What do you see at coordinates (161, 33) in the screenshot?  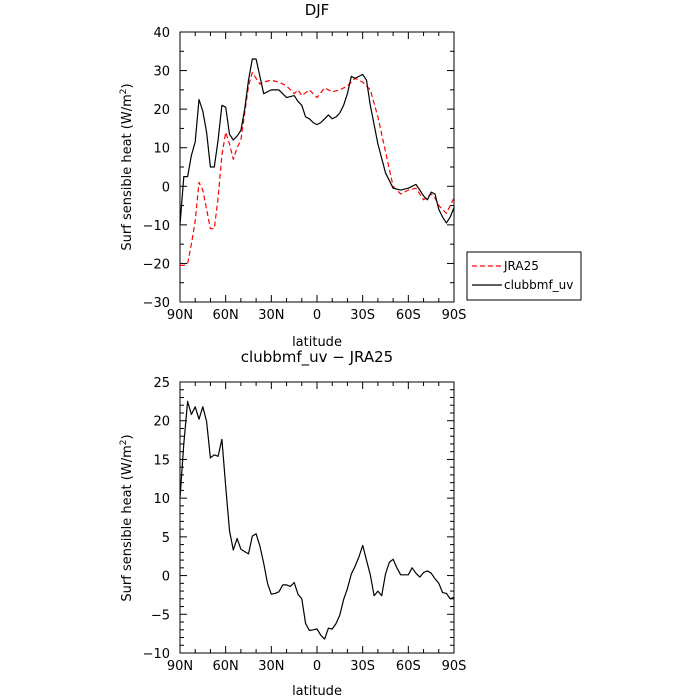 I see `y-tick-label: 40` at bounding box center [161, 33].